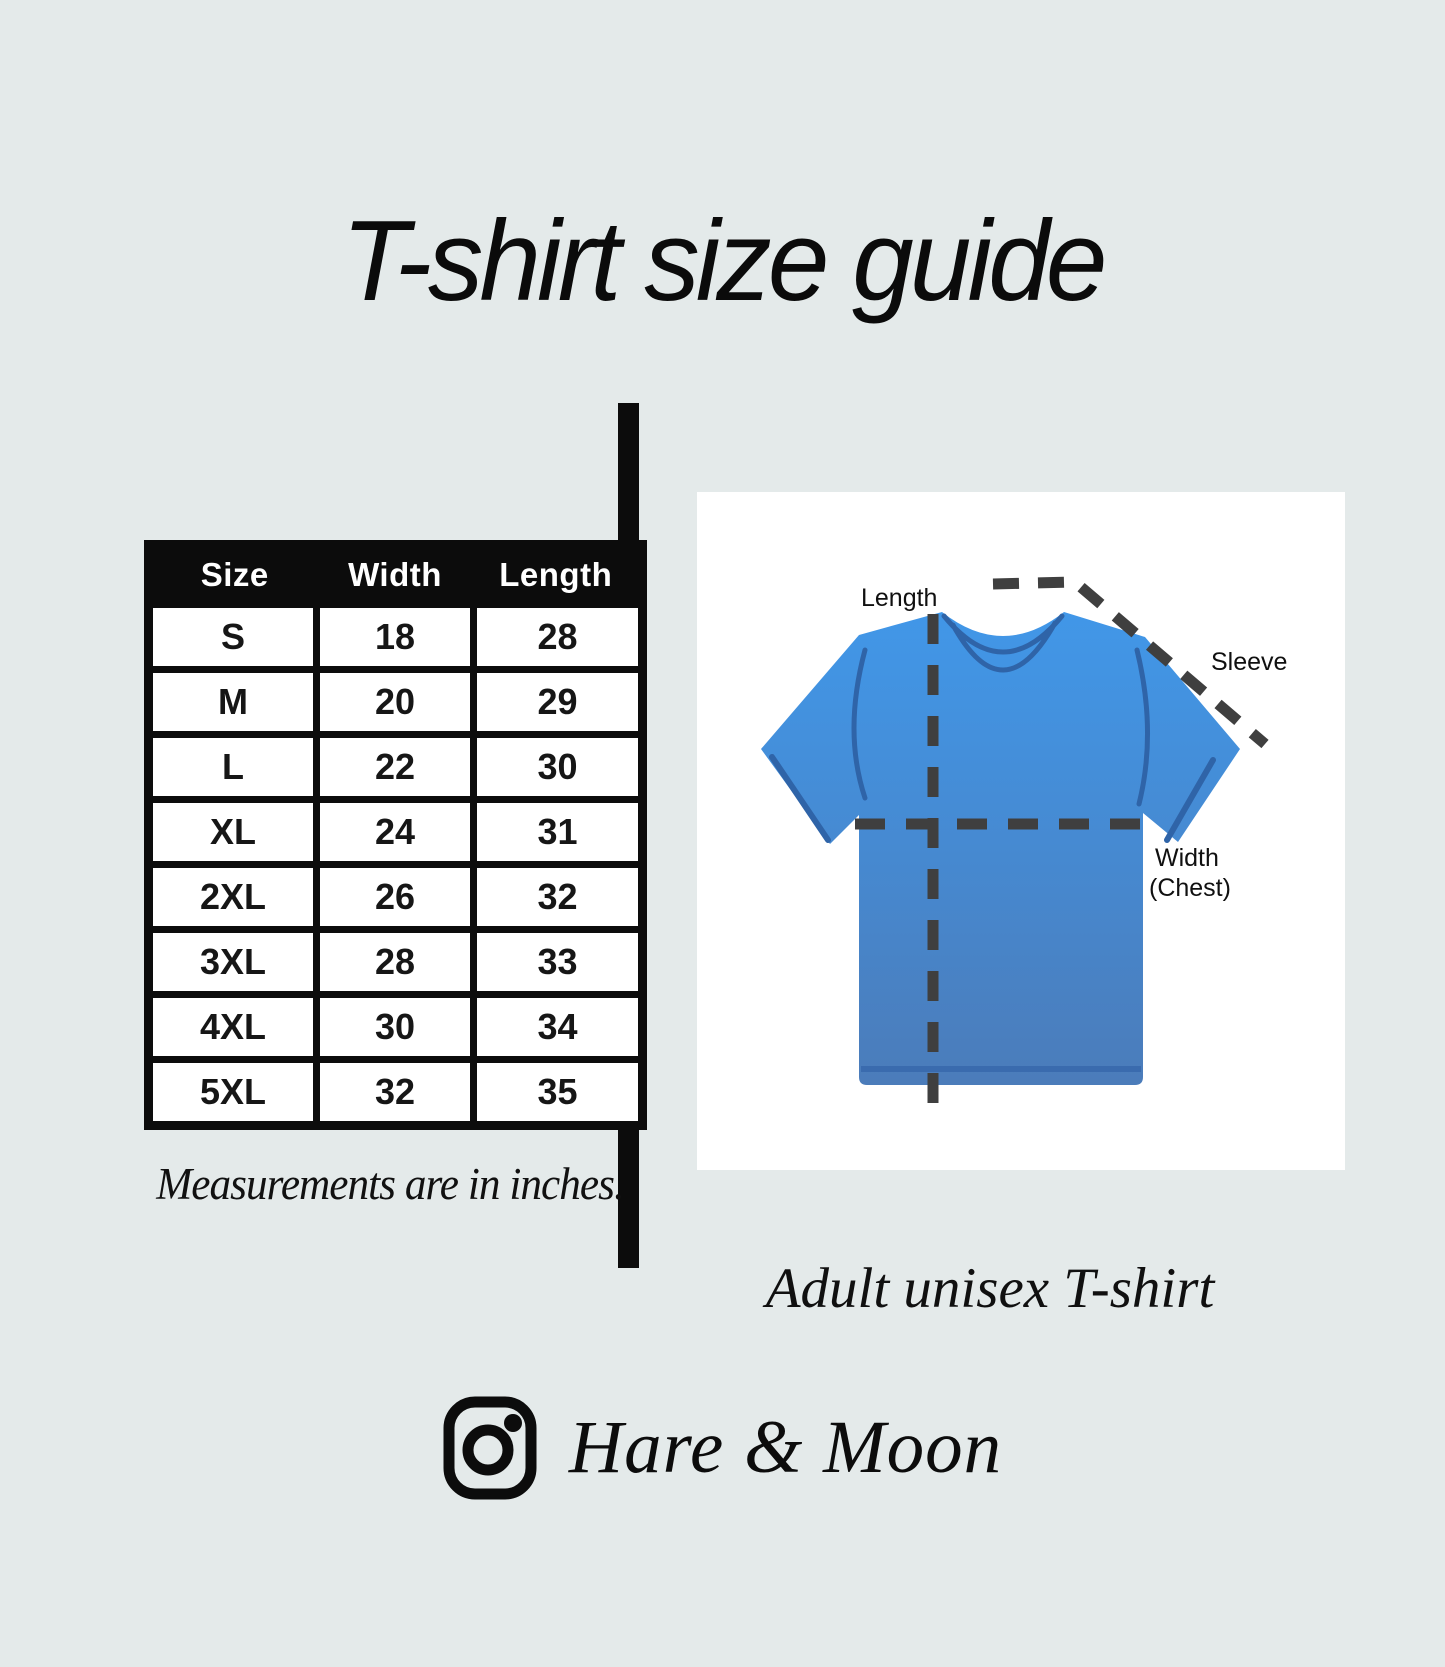 This screenshot has width=1445, height=1667. What do you see at coordinates (1190, 800) in the screenshot?
I see `right-cuff-seam` at bounding box center [1190, 800].